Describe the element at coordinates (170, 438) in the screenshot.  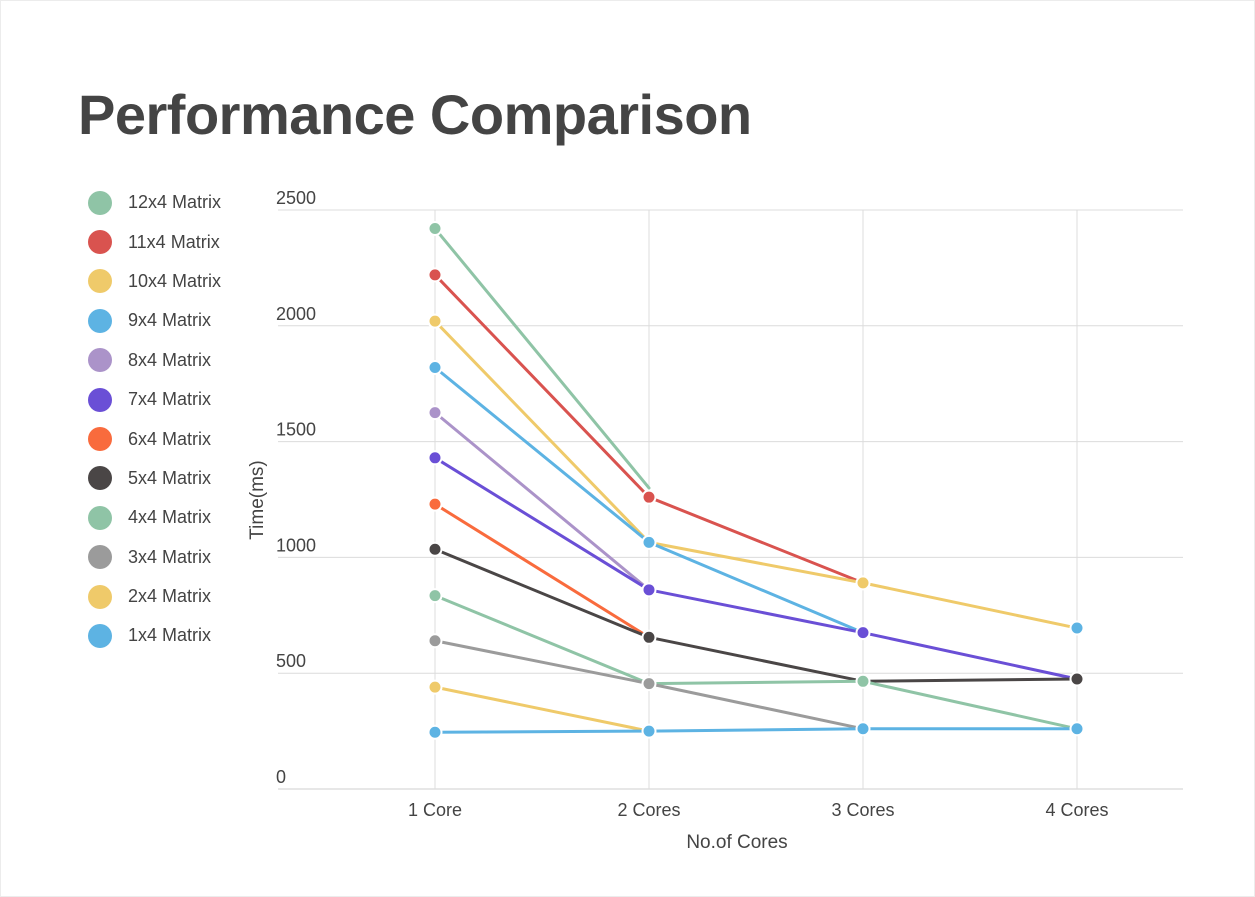
I see `legend-label: 6x4 Matrix` at that location.